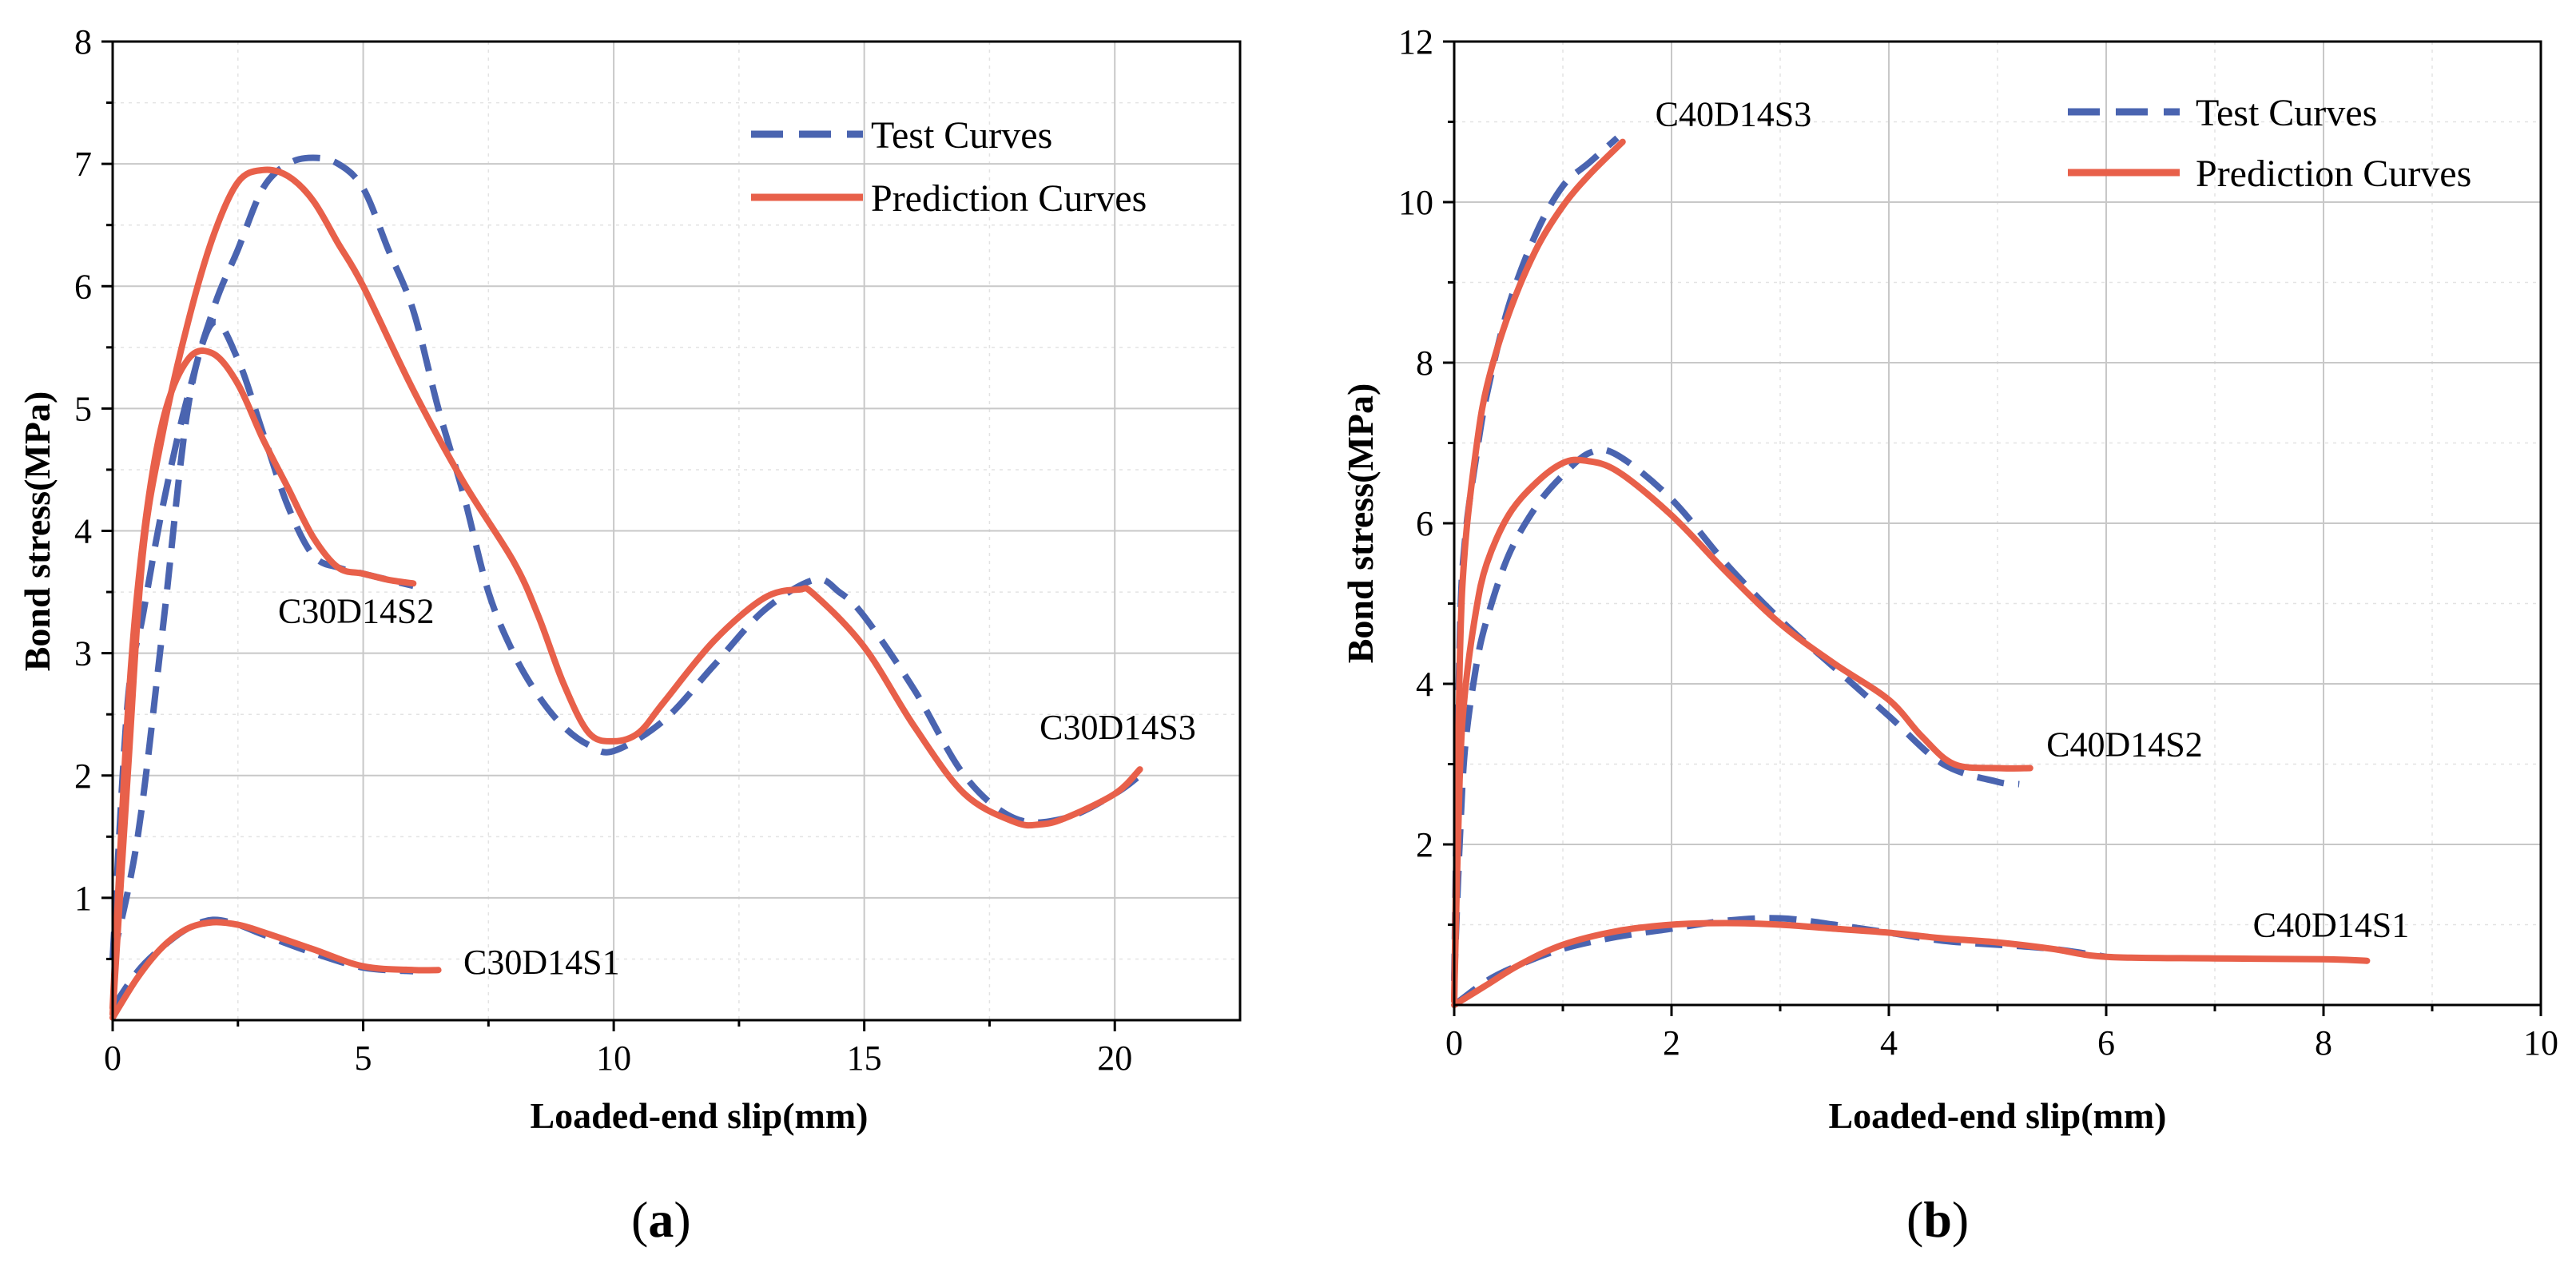 This screenshot has height=1275, width=2576. Describe the element at coordinates (1734, 114) in the screenshot. I see `curve-label-c40d14s3: C40D14S3` at that location.